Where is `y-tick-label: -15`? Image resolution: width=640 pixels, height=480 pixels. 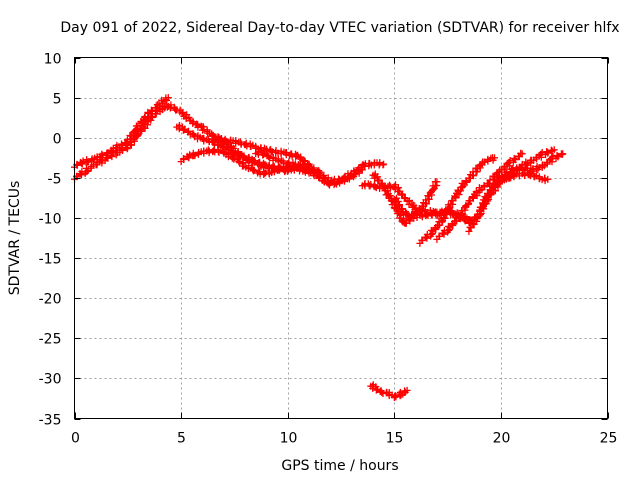
y-tick-label: -15 is located at coordinates (50, 260).